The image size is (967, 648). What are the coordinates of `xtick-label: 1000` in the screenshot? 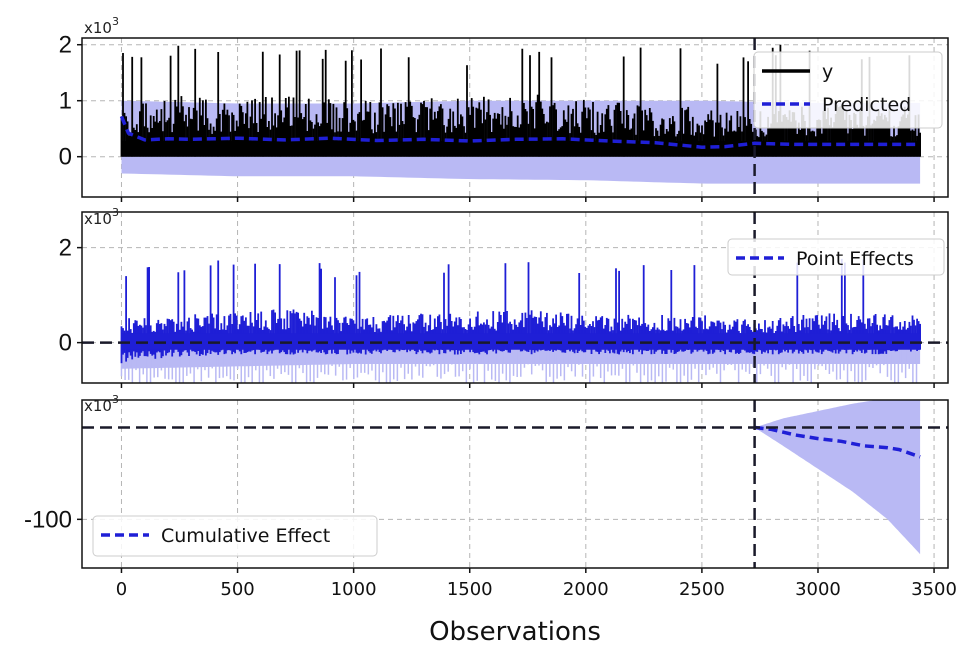 It's located at (354, 589).